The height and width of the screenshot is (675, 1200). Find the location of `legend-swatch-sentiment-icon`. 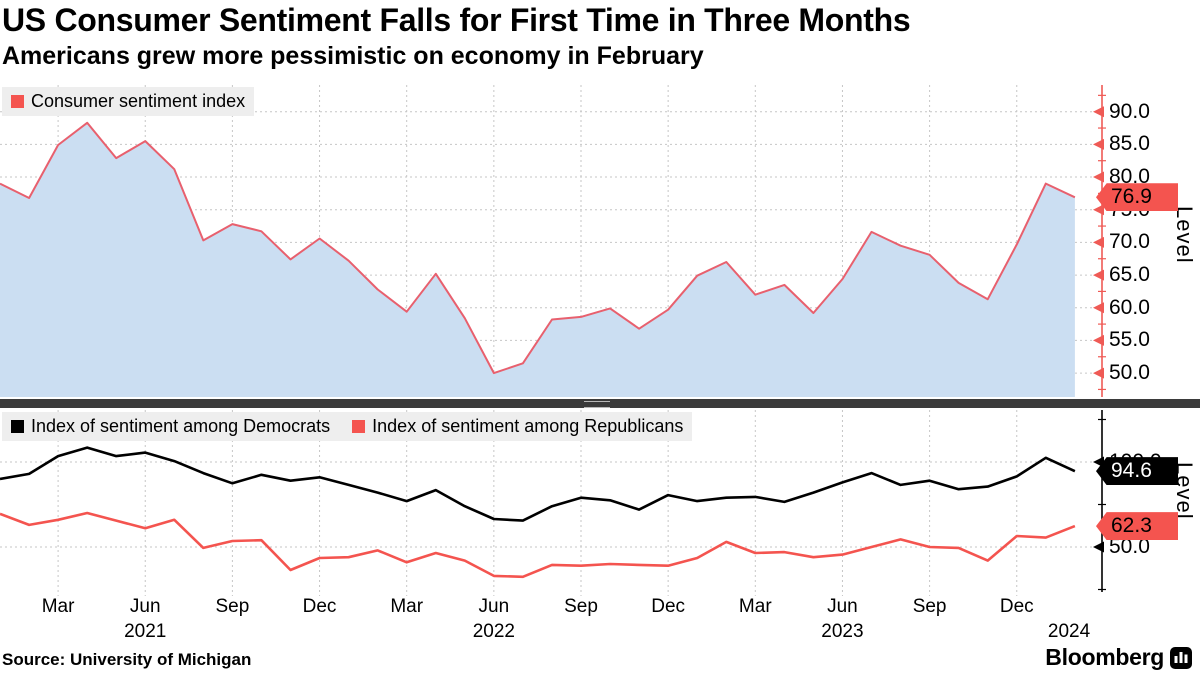

legend-swatch-sentiment-icon is located at coordinates (17, 101).